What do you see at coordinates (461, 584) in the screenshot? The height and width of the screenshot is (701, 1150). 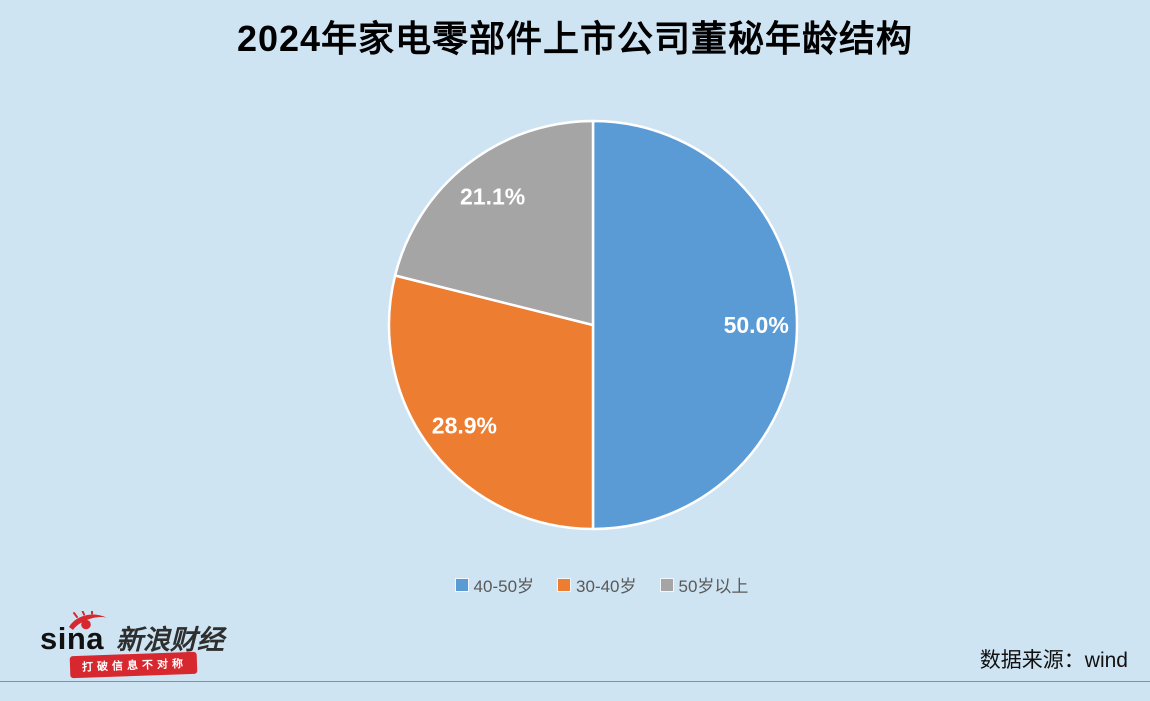 I see `legend-swatch-blue-icon` at bounding box center [461, 584].